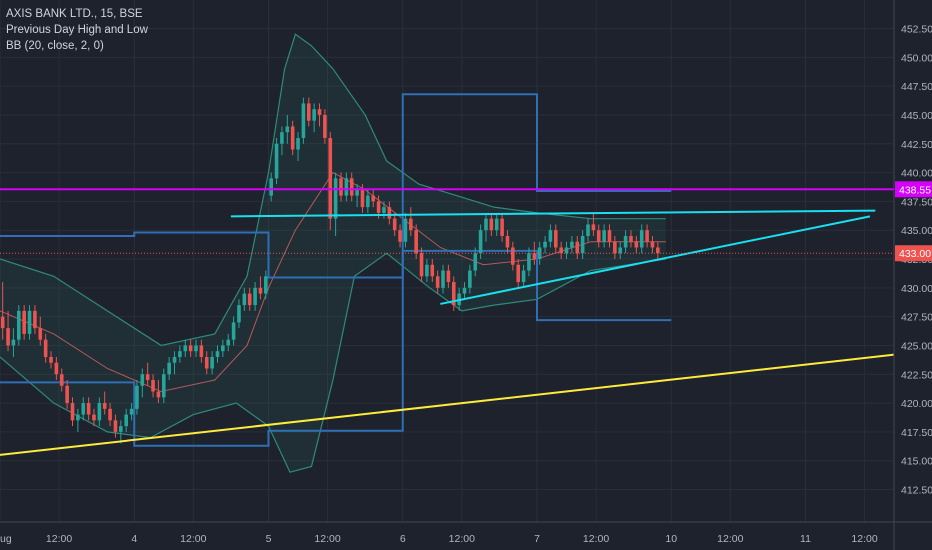 The image size is (932, 550). What do you see at coordinates (671, 539) in the screenshot?
I see `x-tick-label: 10` at bounding box center [671, 539].